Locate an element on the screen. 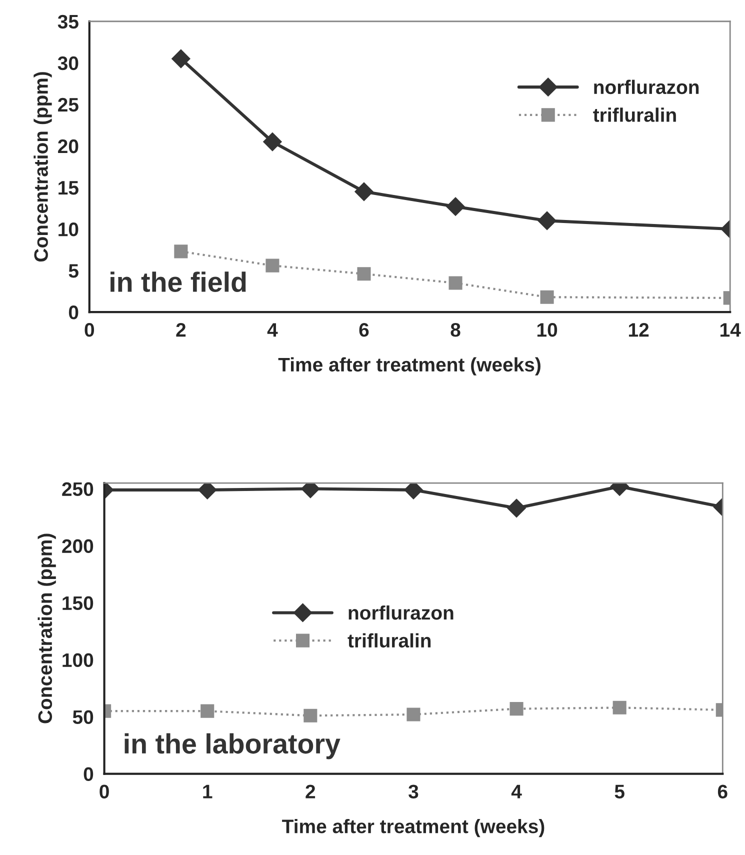 The image size is (745, 855). y-tick-label: 20 is located at coordinates (68, 146).